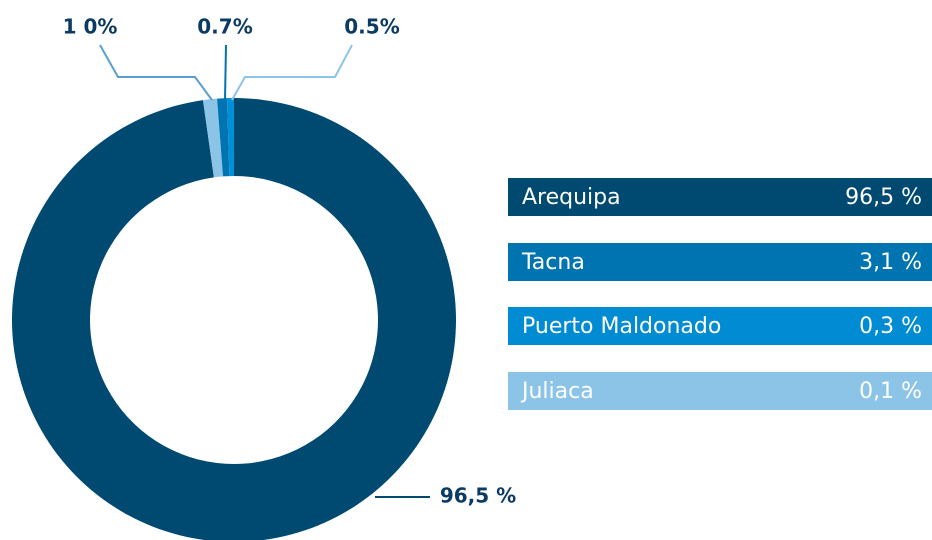 The height and width of the screenshot is (540, 932). What do you see at coordinates (90, 27) in the screenshot?
I see `slice-label: 1 0%` at bounding box center [90, 27].